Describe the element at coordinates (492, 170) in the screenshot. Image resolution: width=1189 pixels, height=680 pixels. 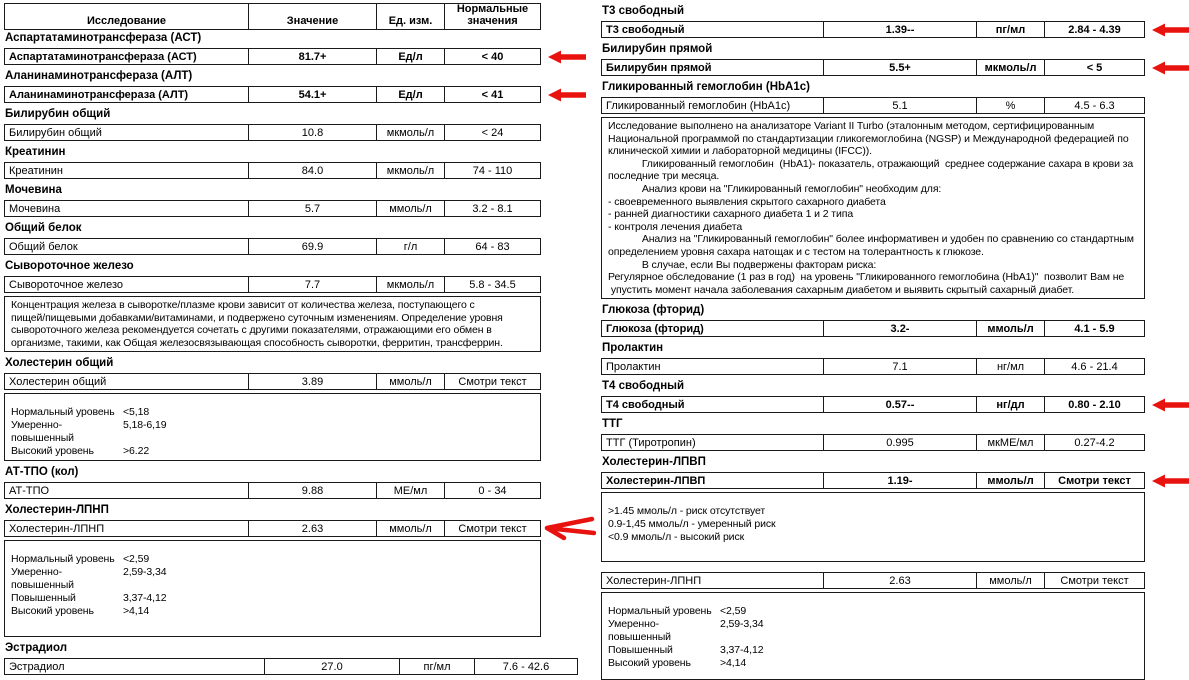
I see `normal-range-cell: 74 - 110` at that location.